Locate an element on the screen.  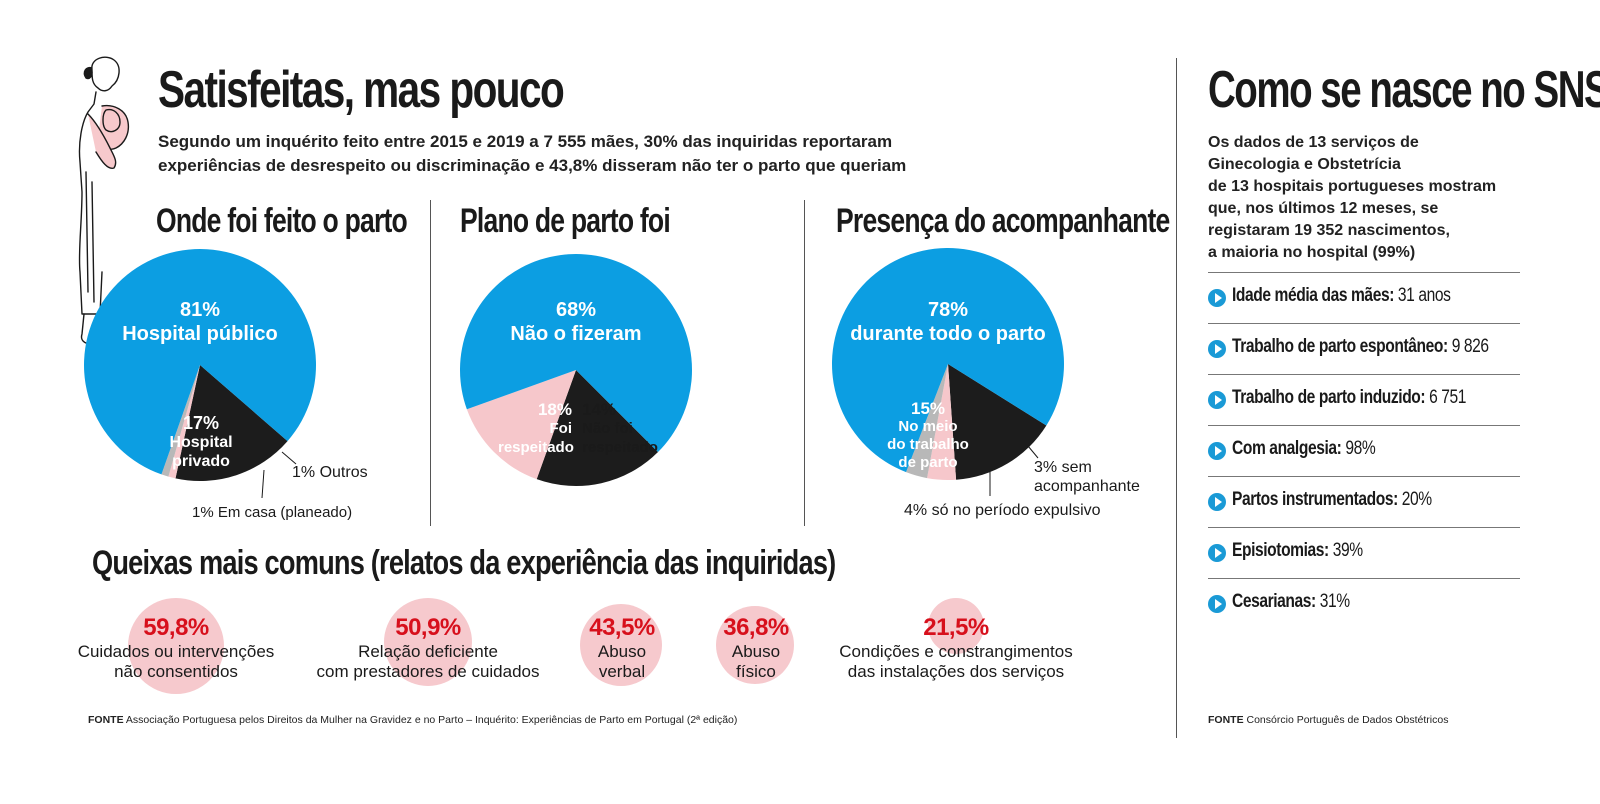
pie3-callout-sem-2: acompanhante is located at coordinates (1087, 486).